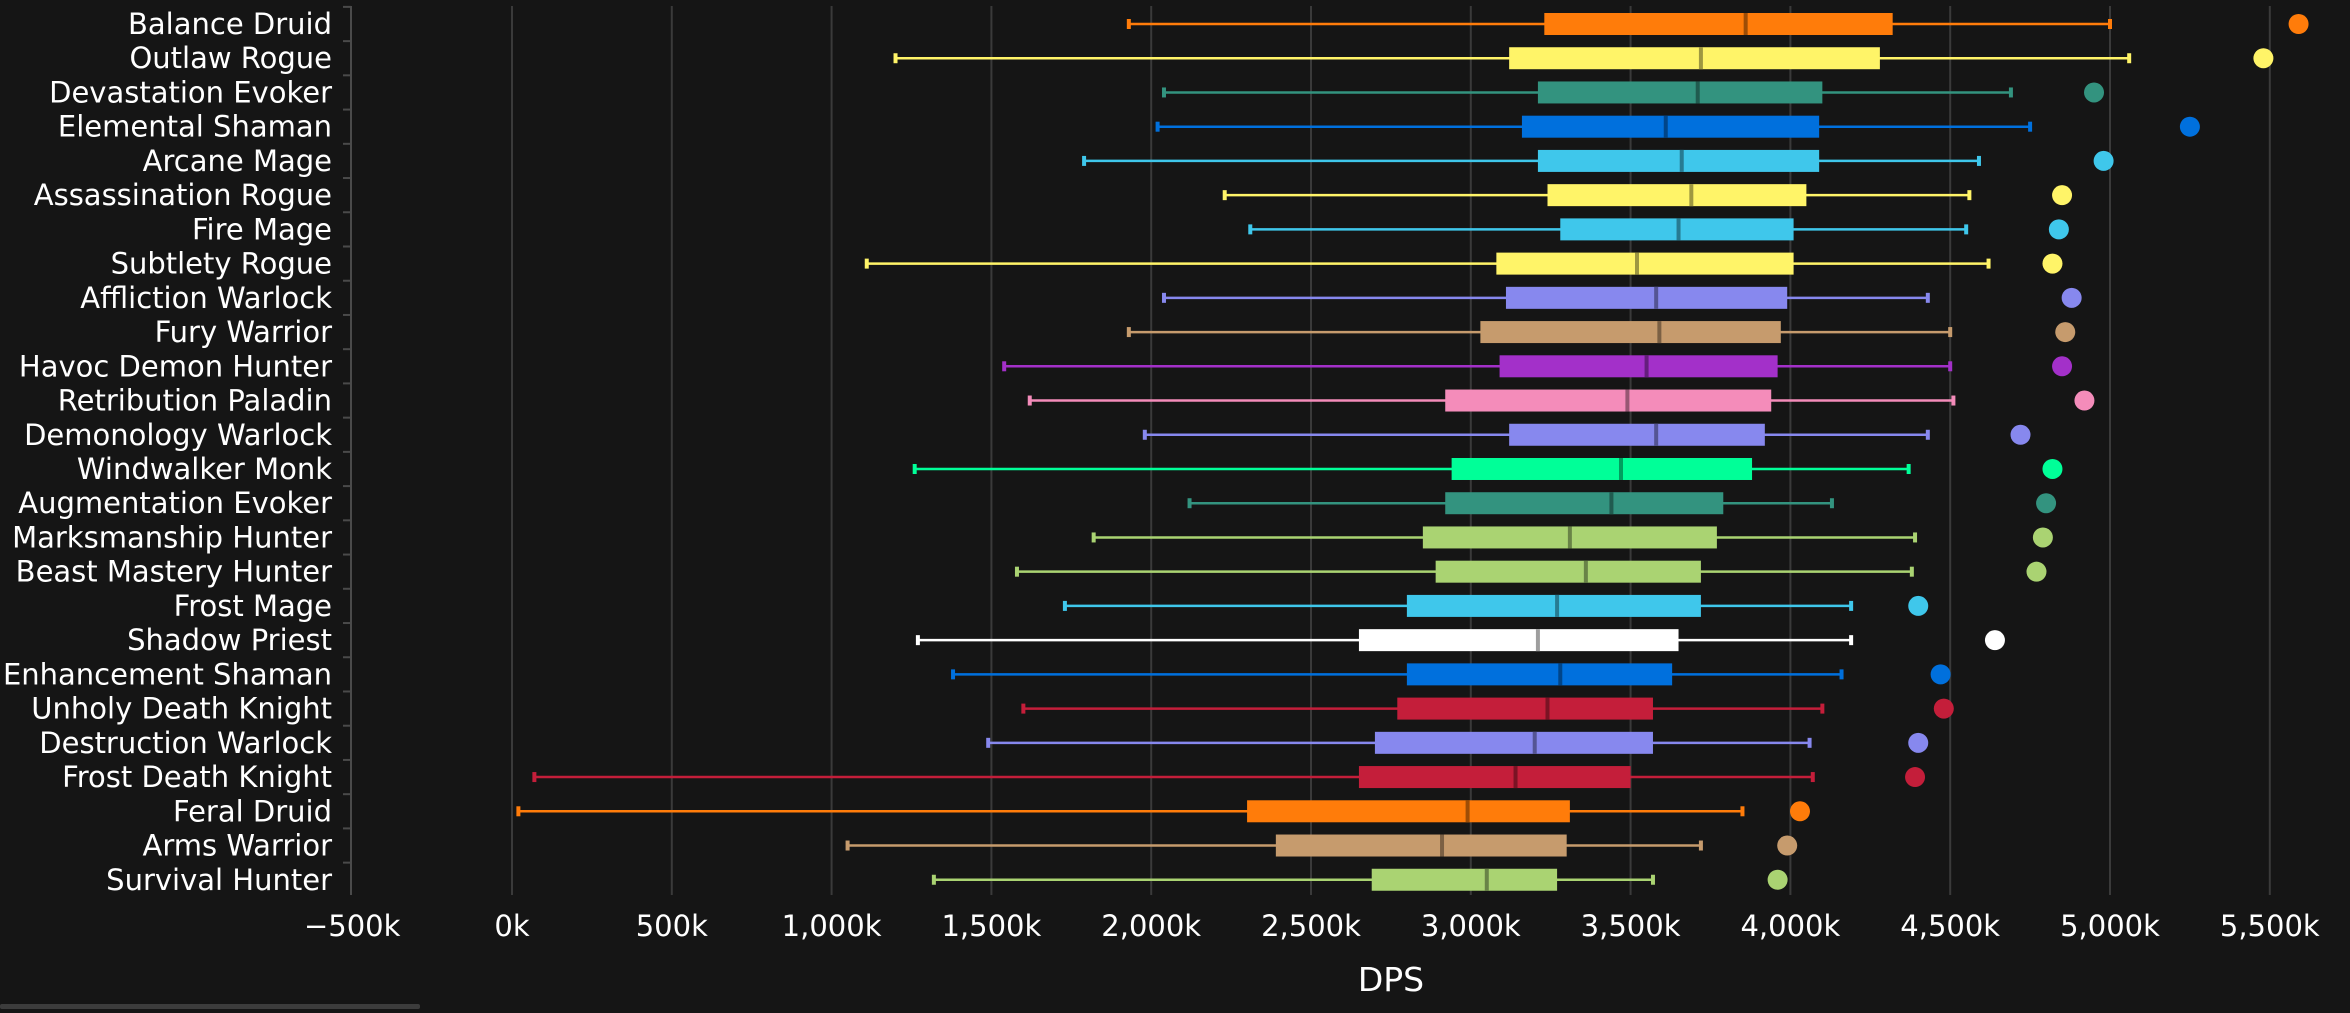 This screenshot has height=1013, width=2350. I want to click on x-tick-label: 3,500k, so click(1631, 926).